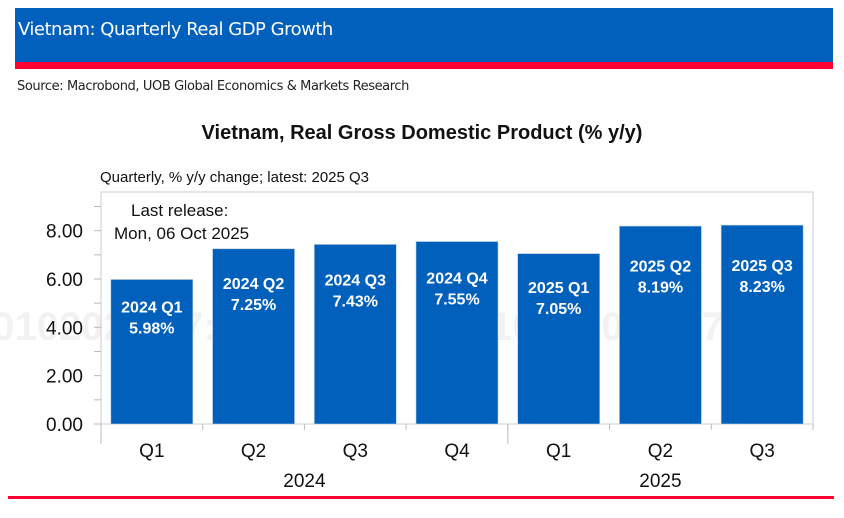 The width and height of the screenshot is (844, 518). I want to click on x-group-label: 2024, so click(304, 481).